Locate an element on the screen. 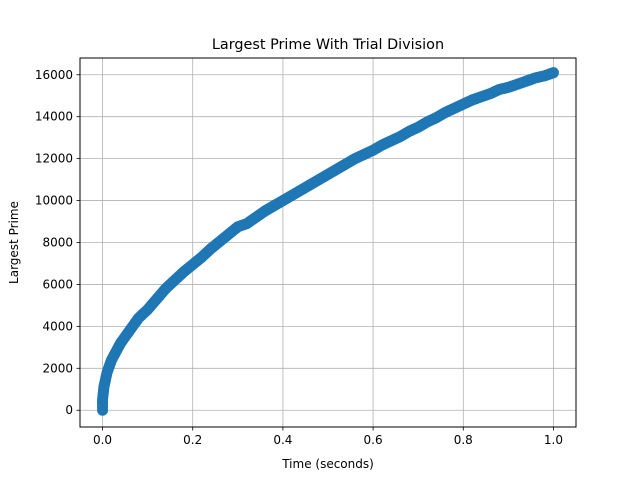 The height and width of the screenshot is (484, 640). x-tick-label: 0.8 is located at coordinates (463, 440).